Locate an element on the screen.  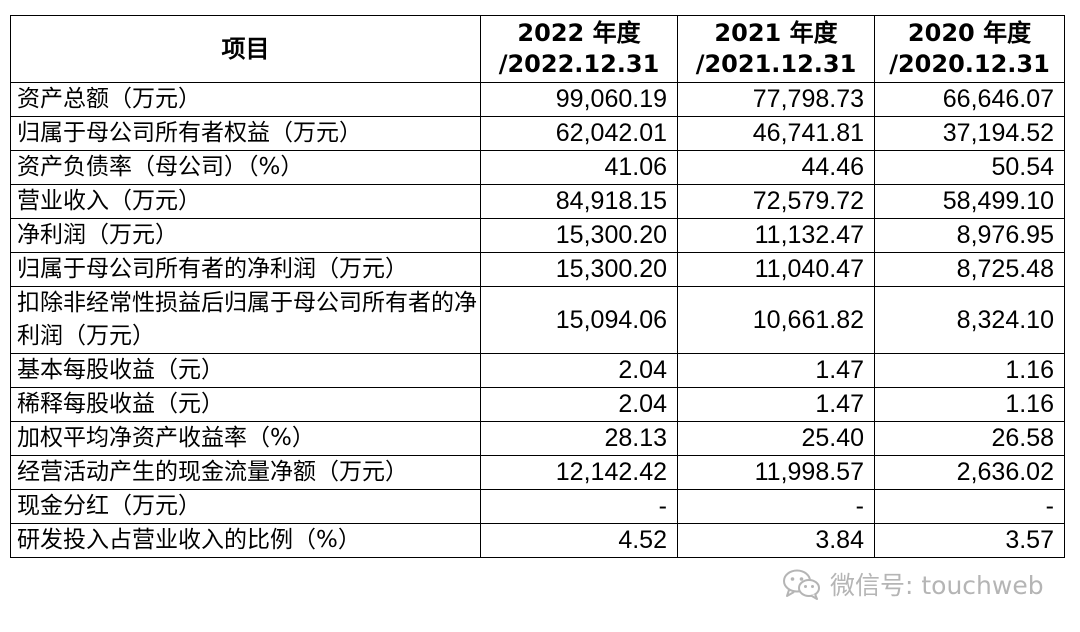
value-2020: 3.57 is located at coordinates (969, 540).